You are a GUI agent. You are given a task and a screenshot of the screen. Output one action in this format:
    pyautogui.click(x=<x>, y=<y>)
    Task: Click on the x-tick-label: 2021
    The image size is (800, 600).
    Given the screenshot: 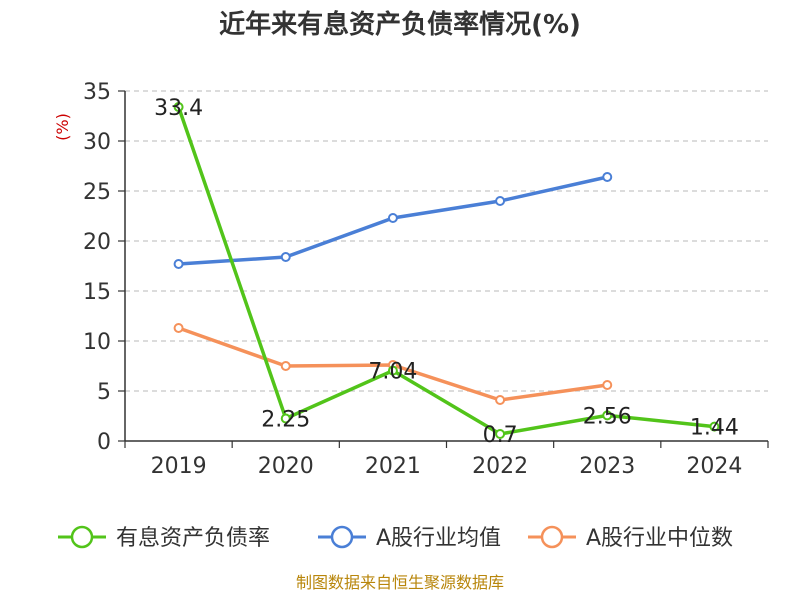 What is the action you would take?
    pyautogui.click(x=393, y=466)
    